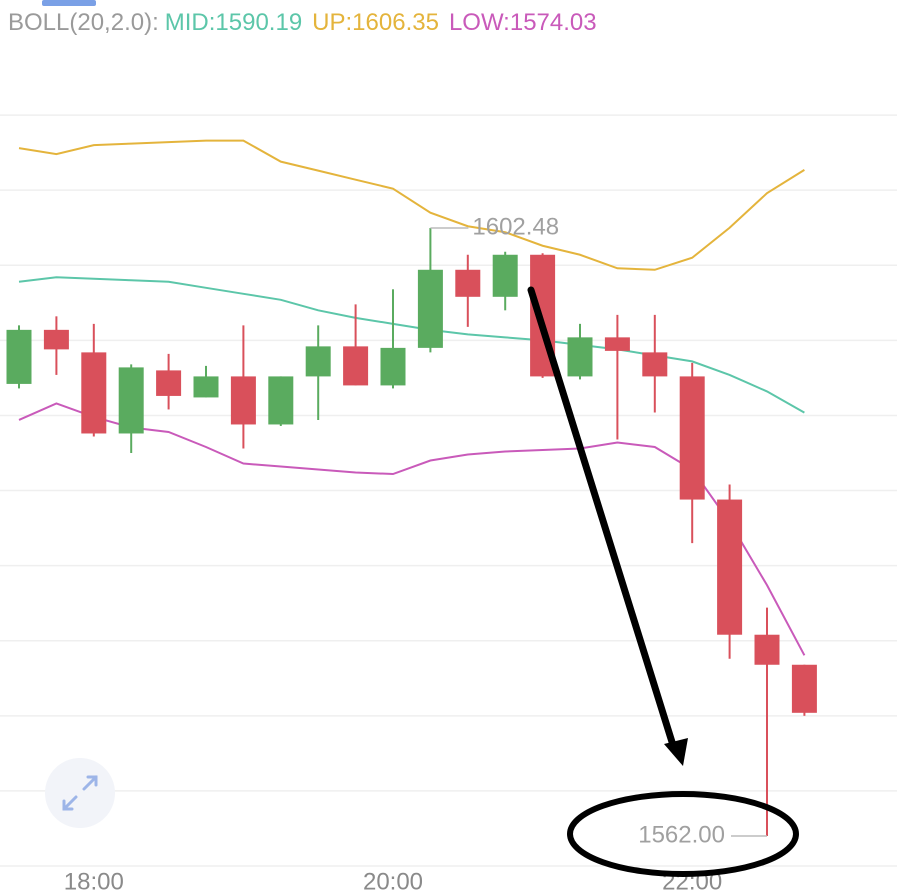 The image size is (897, 894). I want to click on arrow-shaft, so click(601, 516).